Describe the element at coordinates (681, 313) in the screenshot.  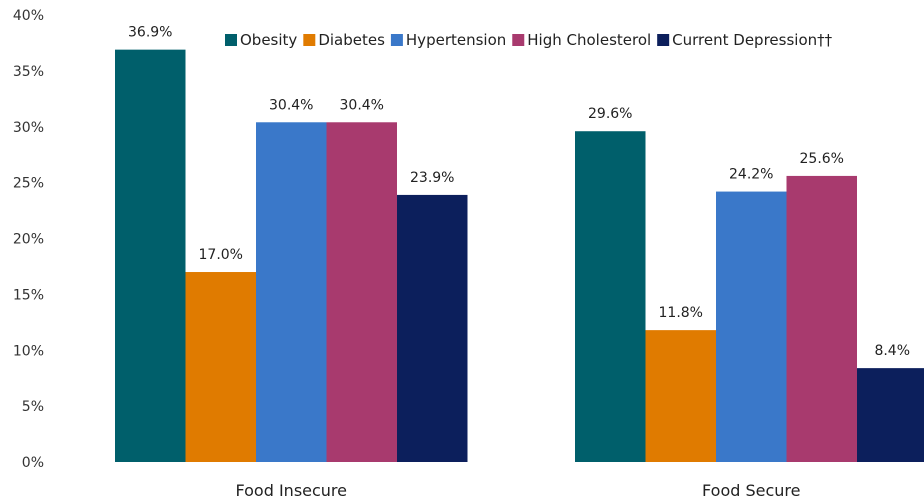
I see `data-label: 11.8%` at that location.